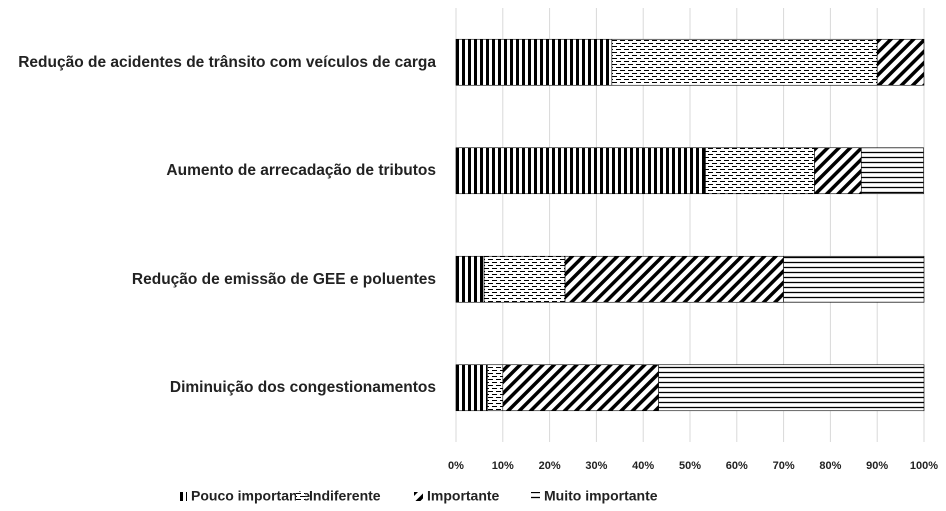 This screenshot has height=511, width=946. What do you see at coordinates (250, 496) in the screenshot?
I see `legend-label: Pouco importante` at bounding box center [250, 496].